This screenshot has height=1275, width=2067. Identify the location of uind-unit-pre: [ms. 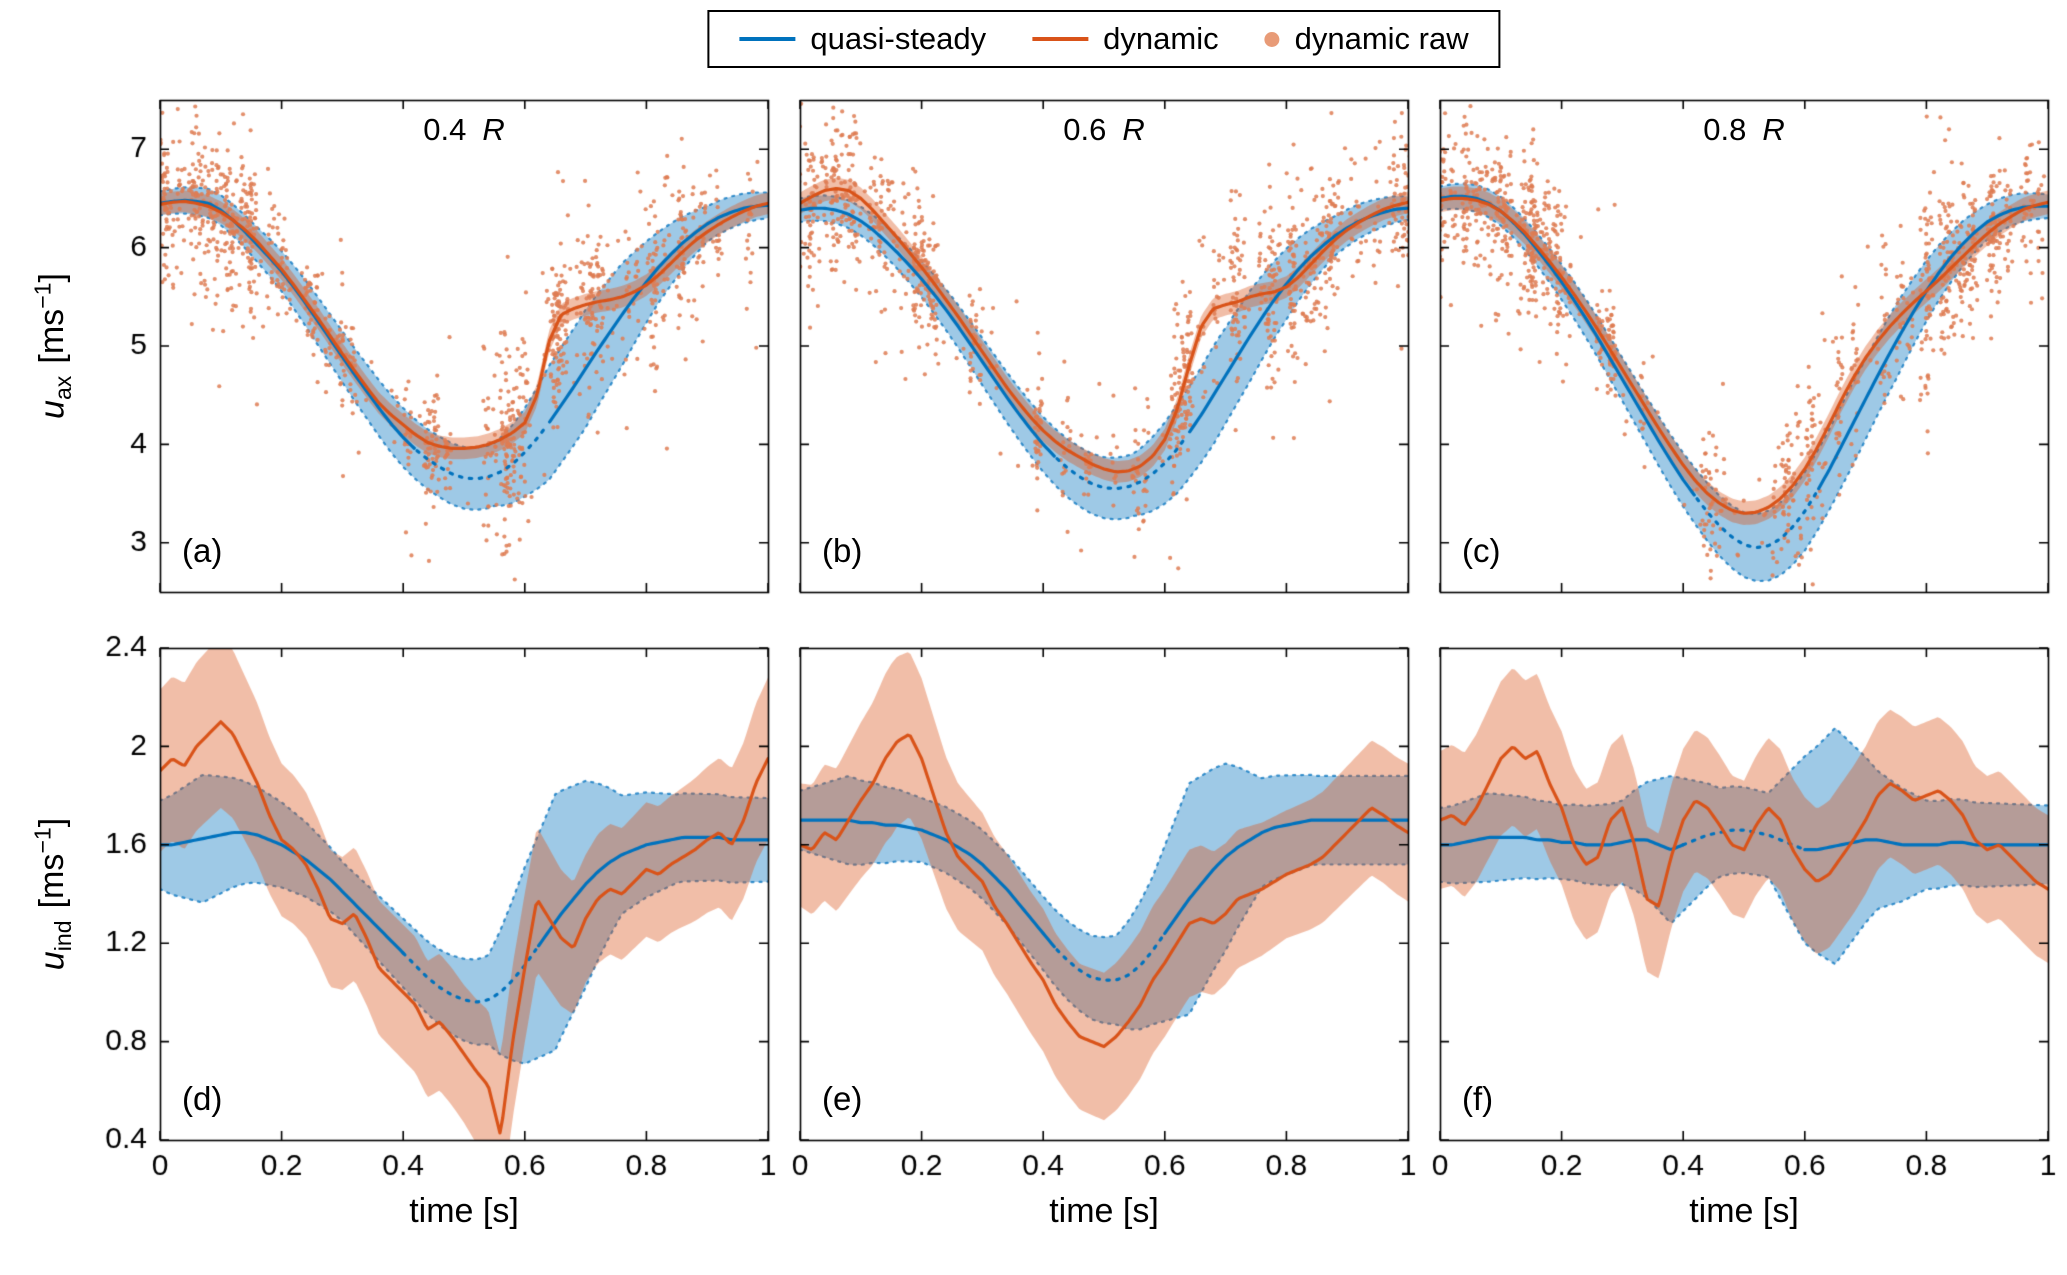
(52, 881).